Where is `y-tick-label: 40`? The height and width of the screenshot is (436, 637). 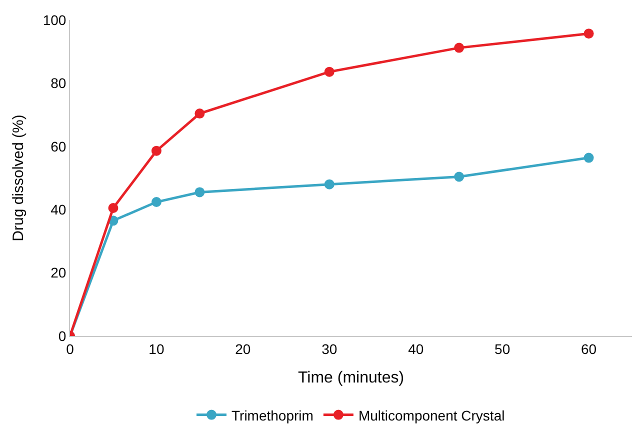 y-tick-label: 40 is located at coordinates (58, 210).